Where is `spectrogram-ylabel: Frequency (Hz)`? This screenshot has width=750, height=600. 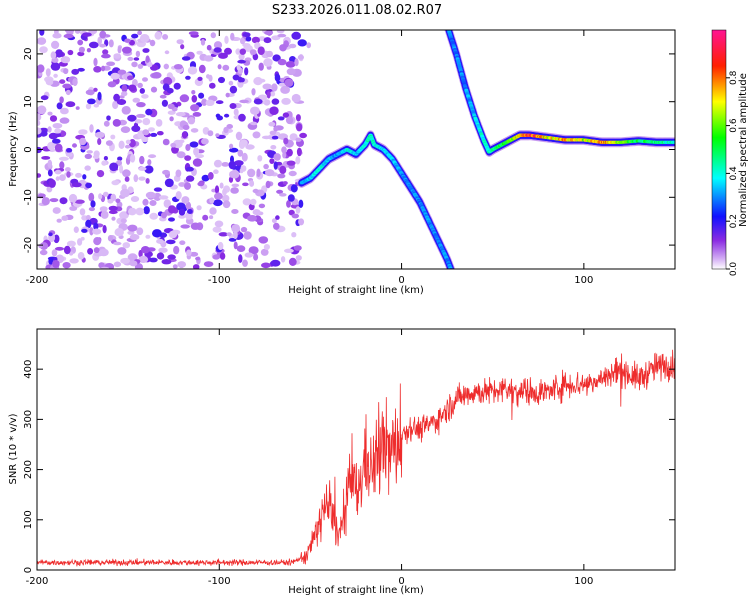 spectrogram-ylabel: Frequency (Hz) is located at coordinates (13, 149).